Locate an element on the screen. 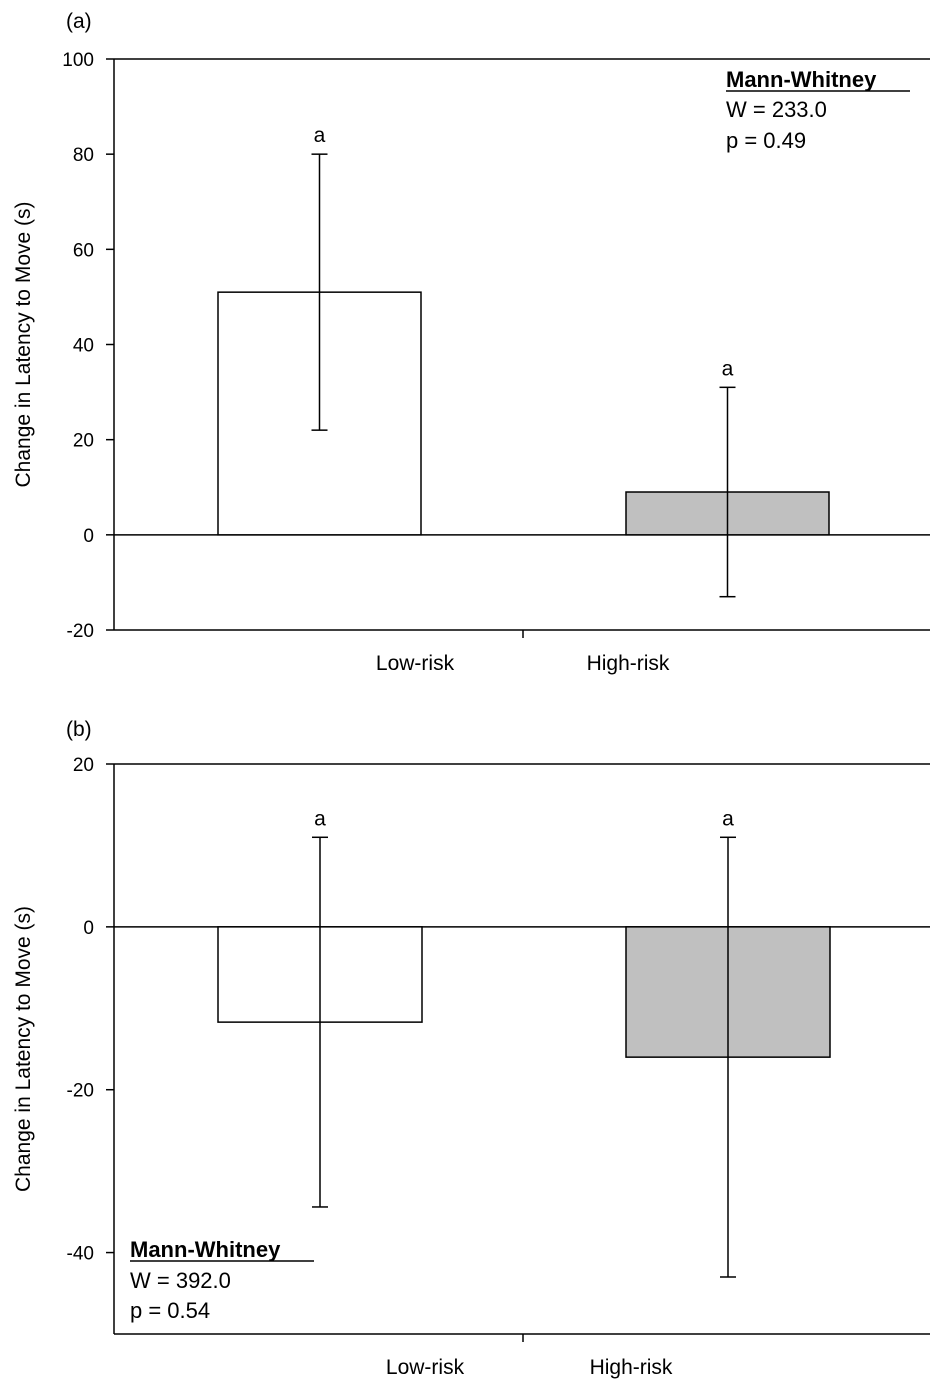 This screenshot has height=1382, width=930. stats-line: W = 392.0 is located at coordinates (180, 1280).